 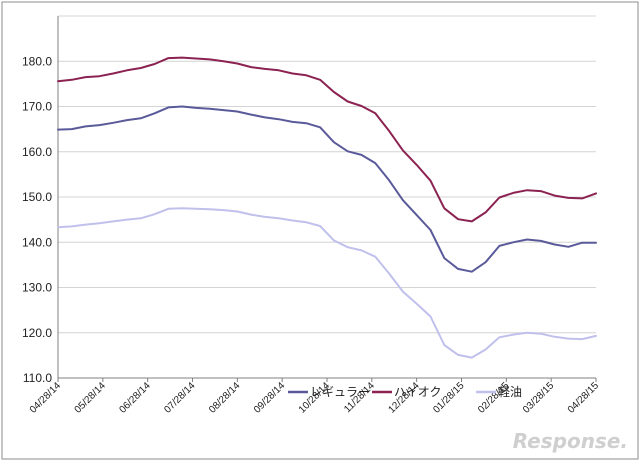 I want to click on y-tick-label: 170.0, so click(x=37, y=107).